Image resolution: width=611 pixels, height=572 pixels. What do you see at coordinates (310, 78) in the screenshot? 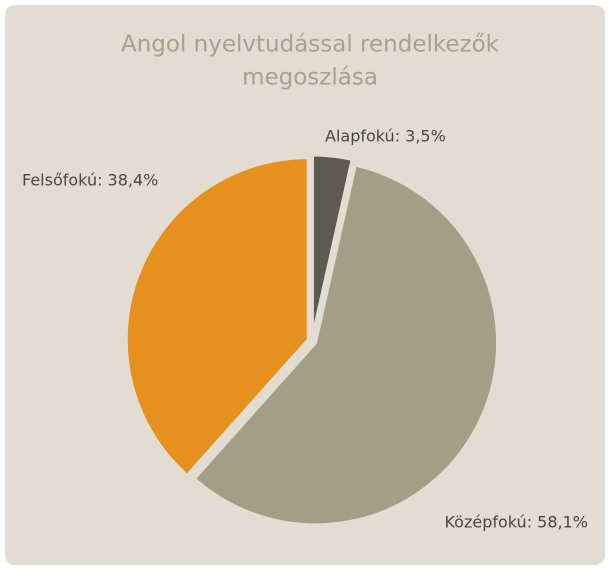
I see `chart-title: megoszlása` at bounding box center [310, 78].